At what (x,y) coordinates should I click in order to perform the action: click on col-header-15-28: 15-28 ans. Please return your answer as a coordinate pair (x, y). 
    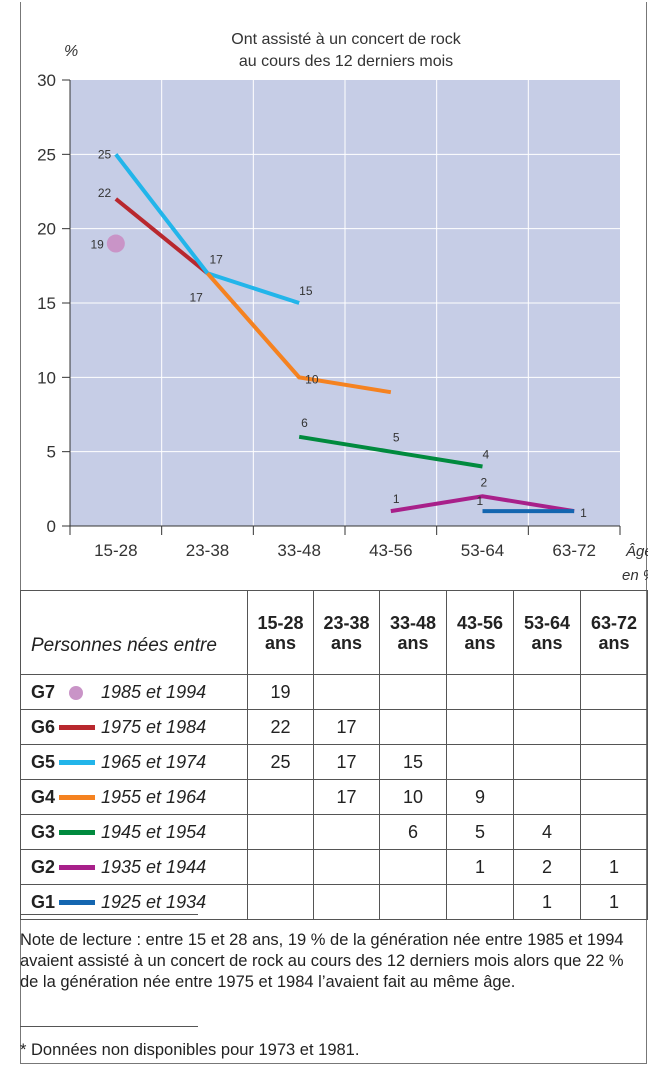
    Looking at the image, I should click on (280, 632).